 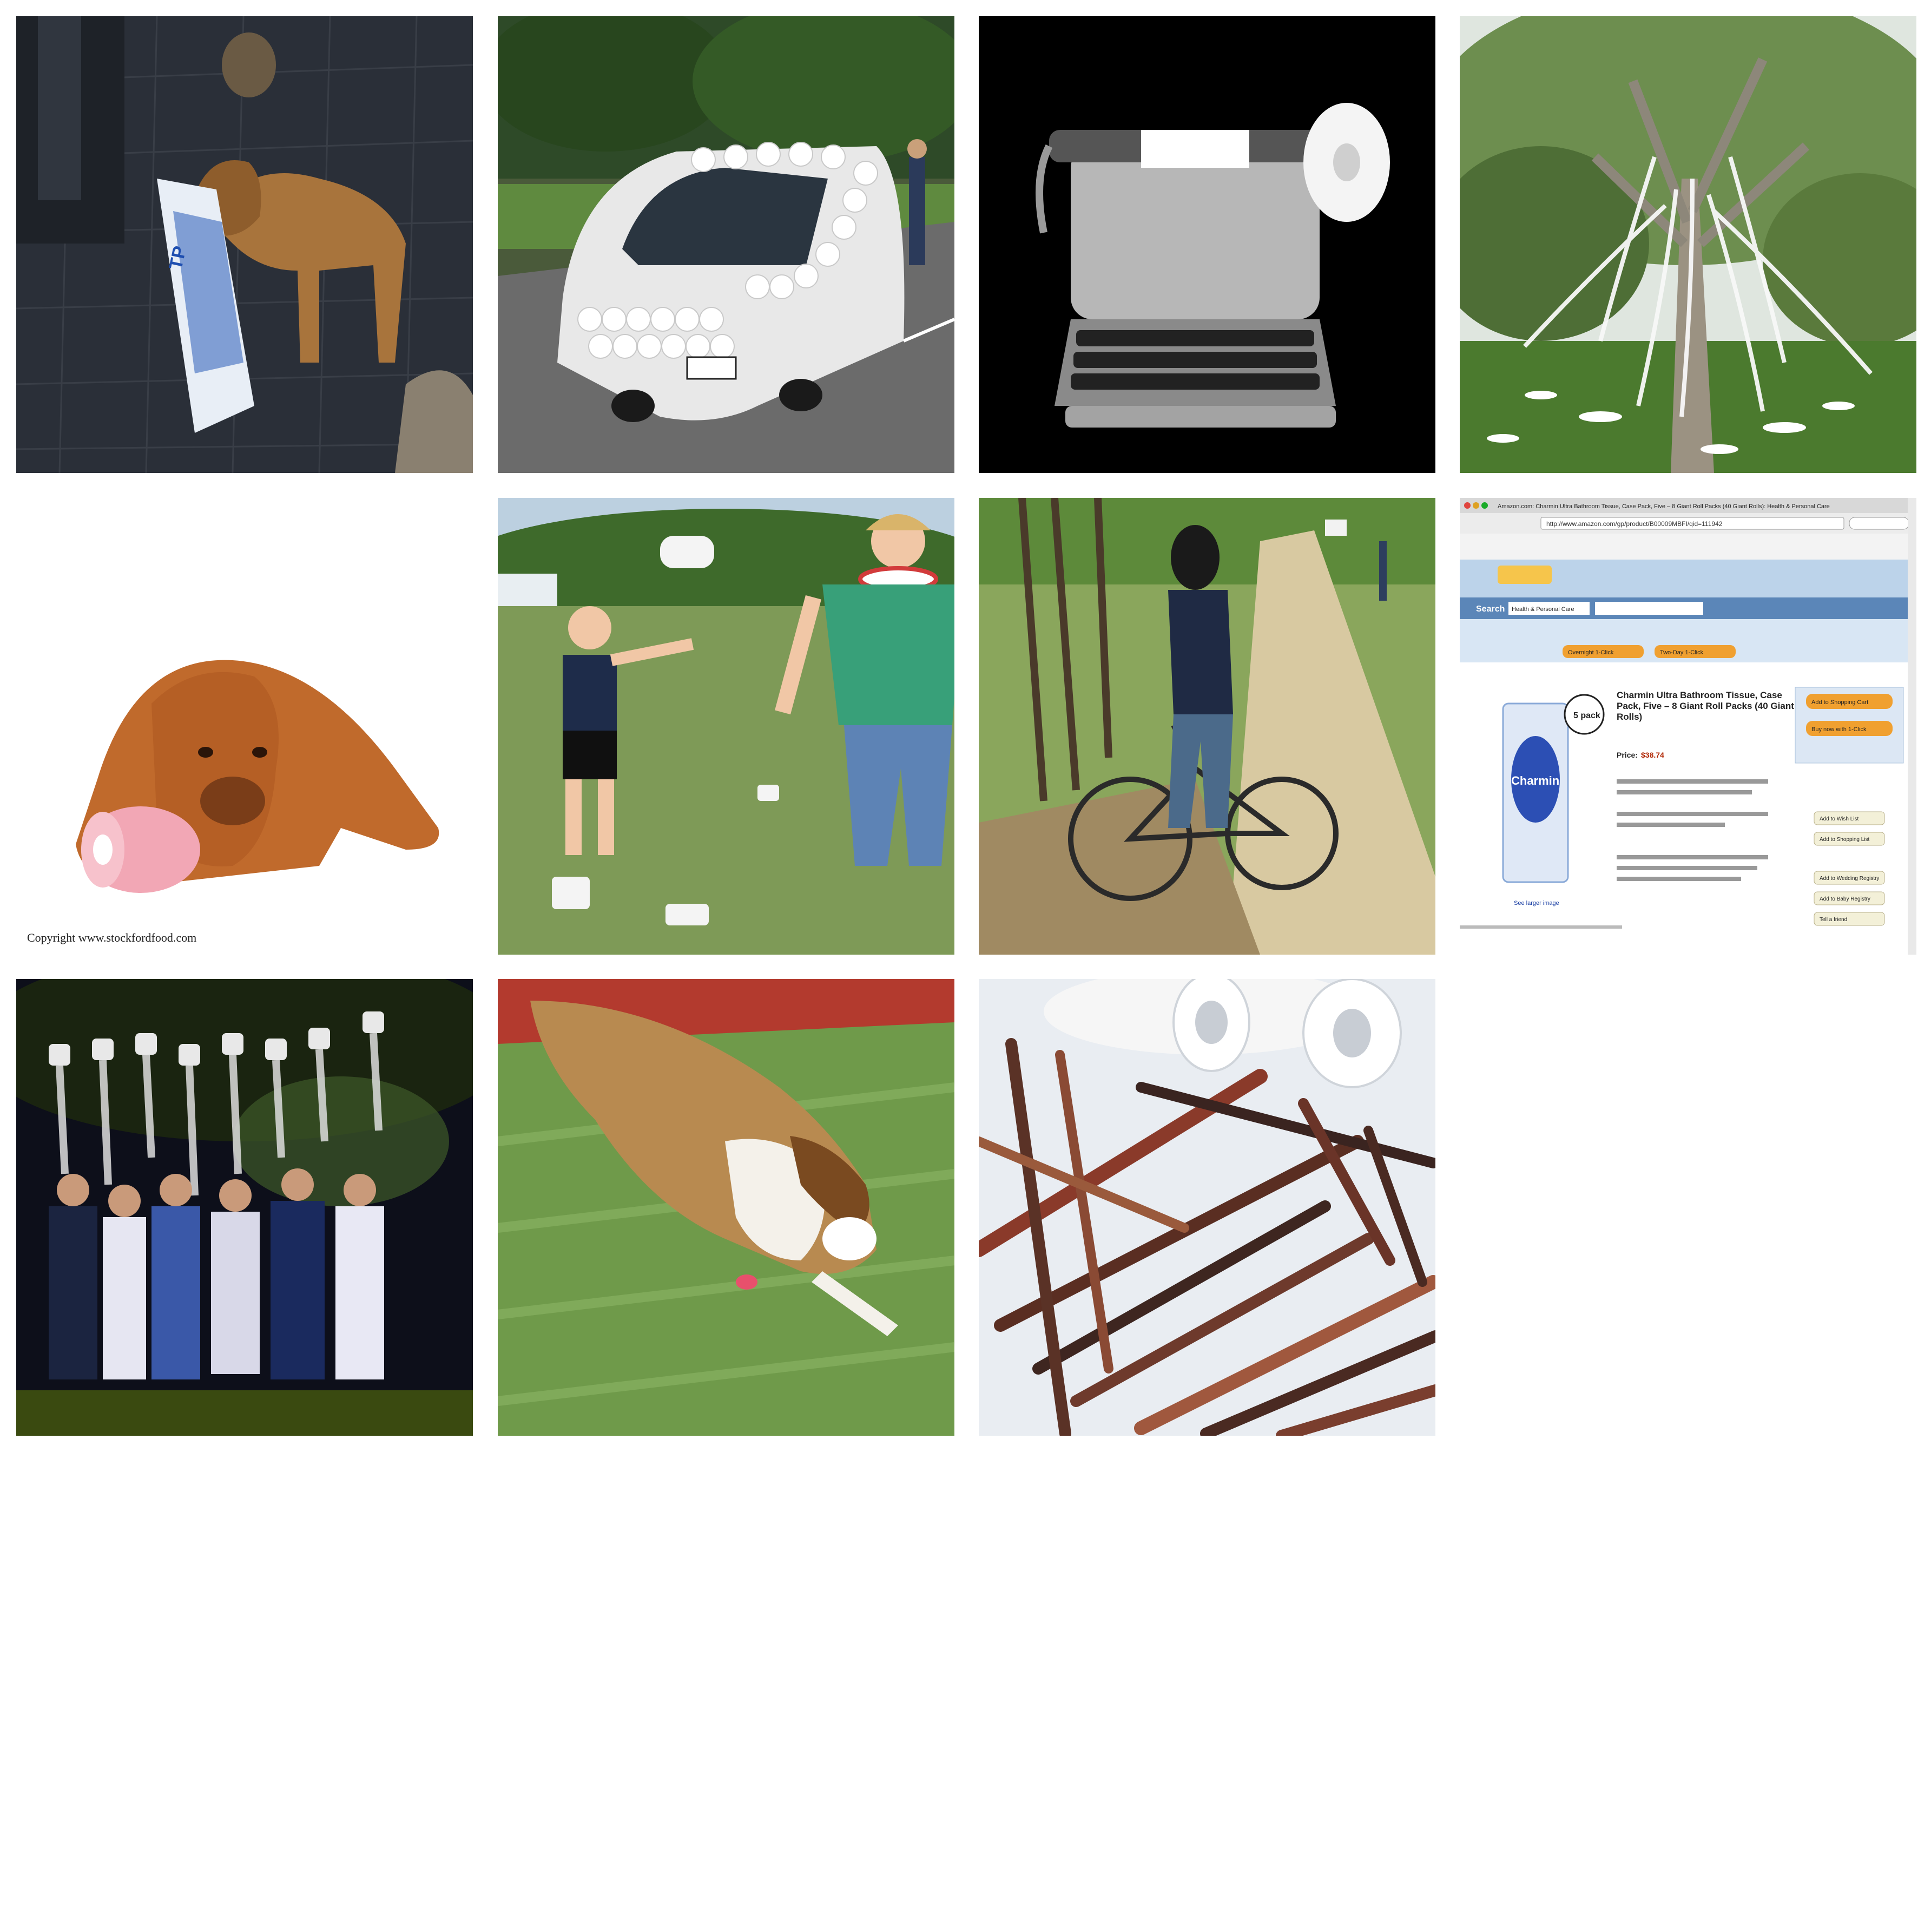 I want to click on child-figure, so click(x=628, y=730).